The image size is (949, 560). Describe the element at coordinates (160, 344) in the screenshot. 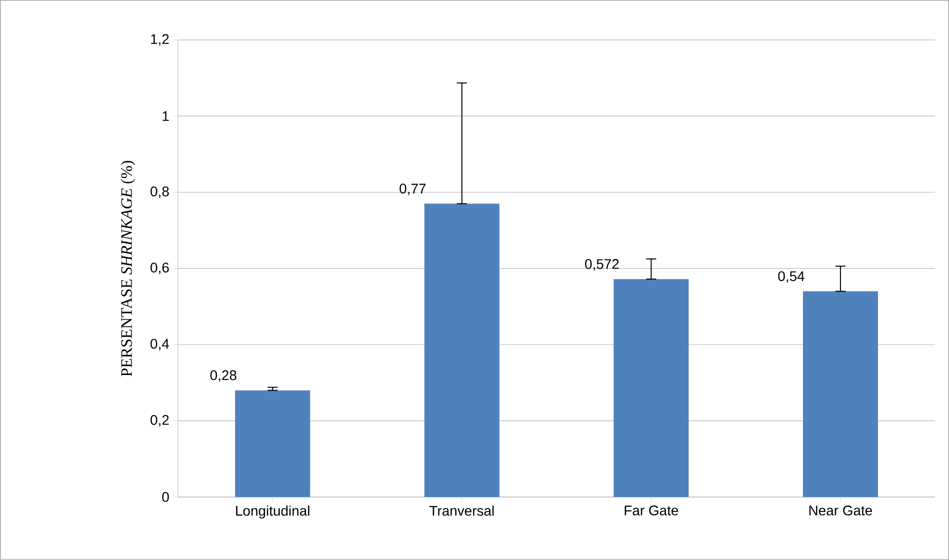

I see `y-tick-label: 0,4` at that location.